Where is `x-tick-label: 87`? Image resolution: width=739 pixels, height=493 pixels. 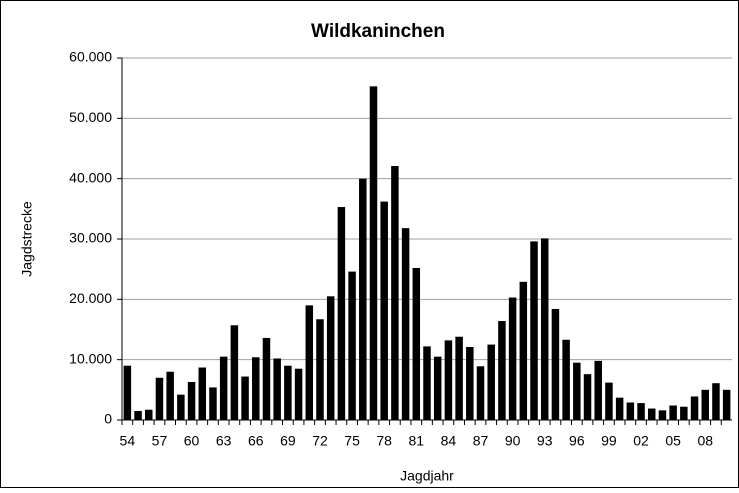
x-tick-label: 87 is located at coordinates (481, 441).